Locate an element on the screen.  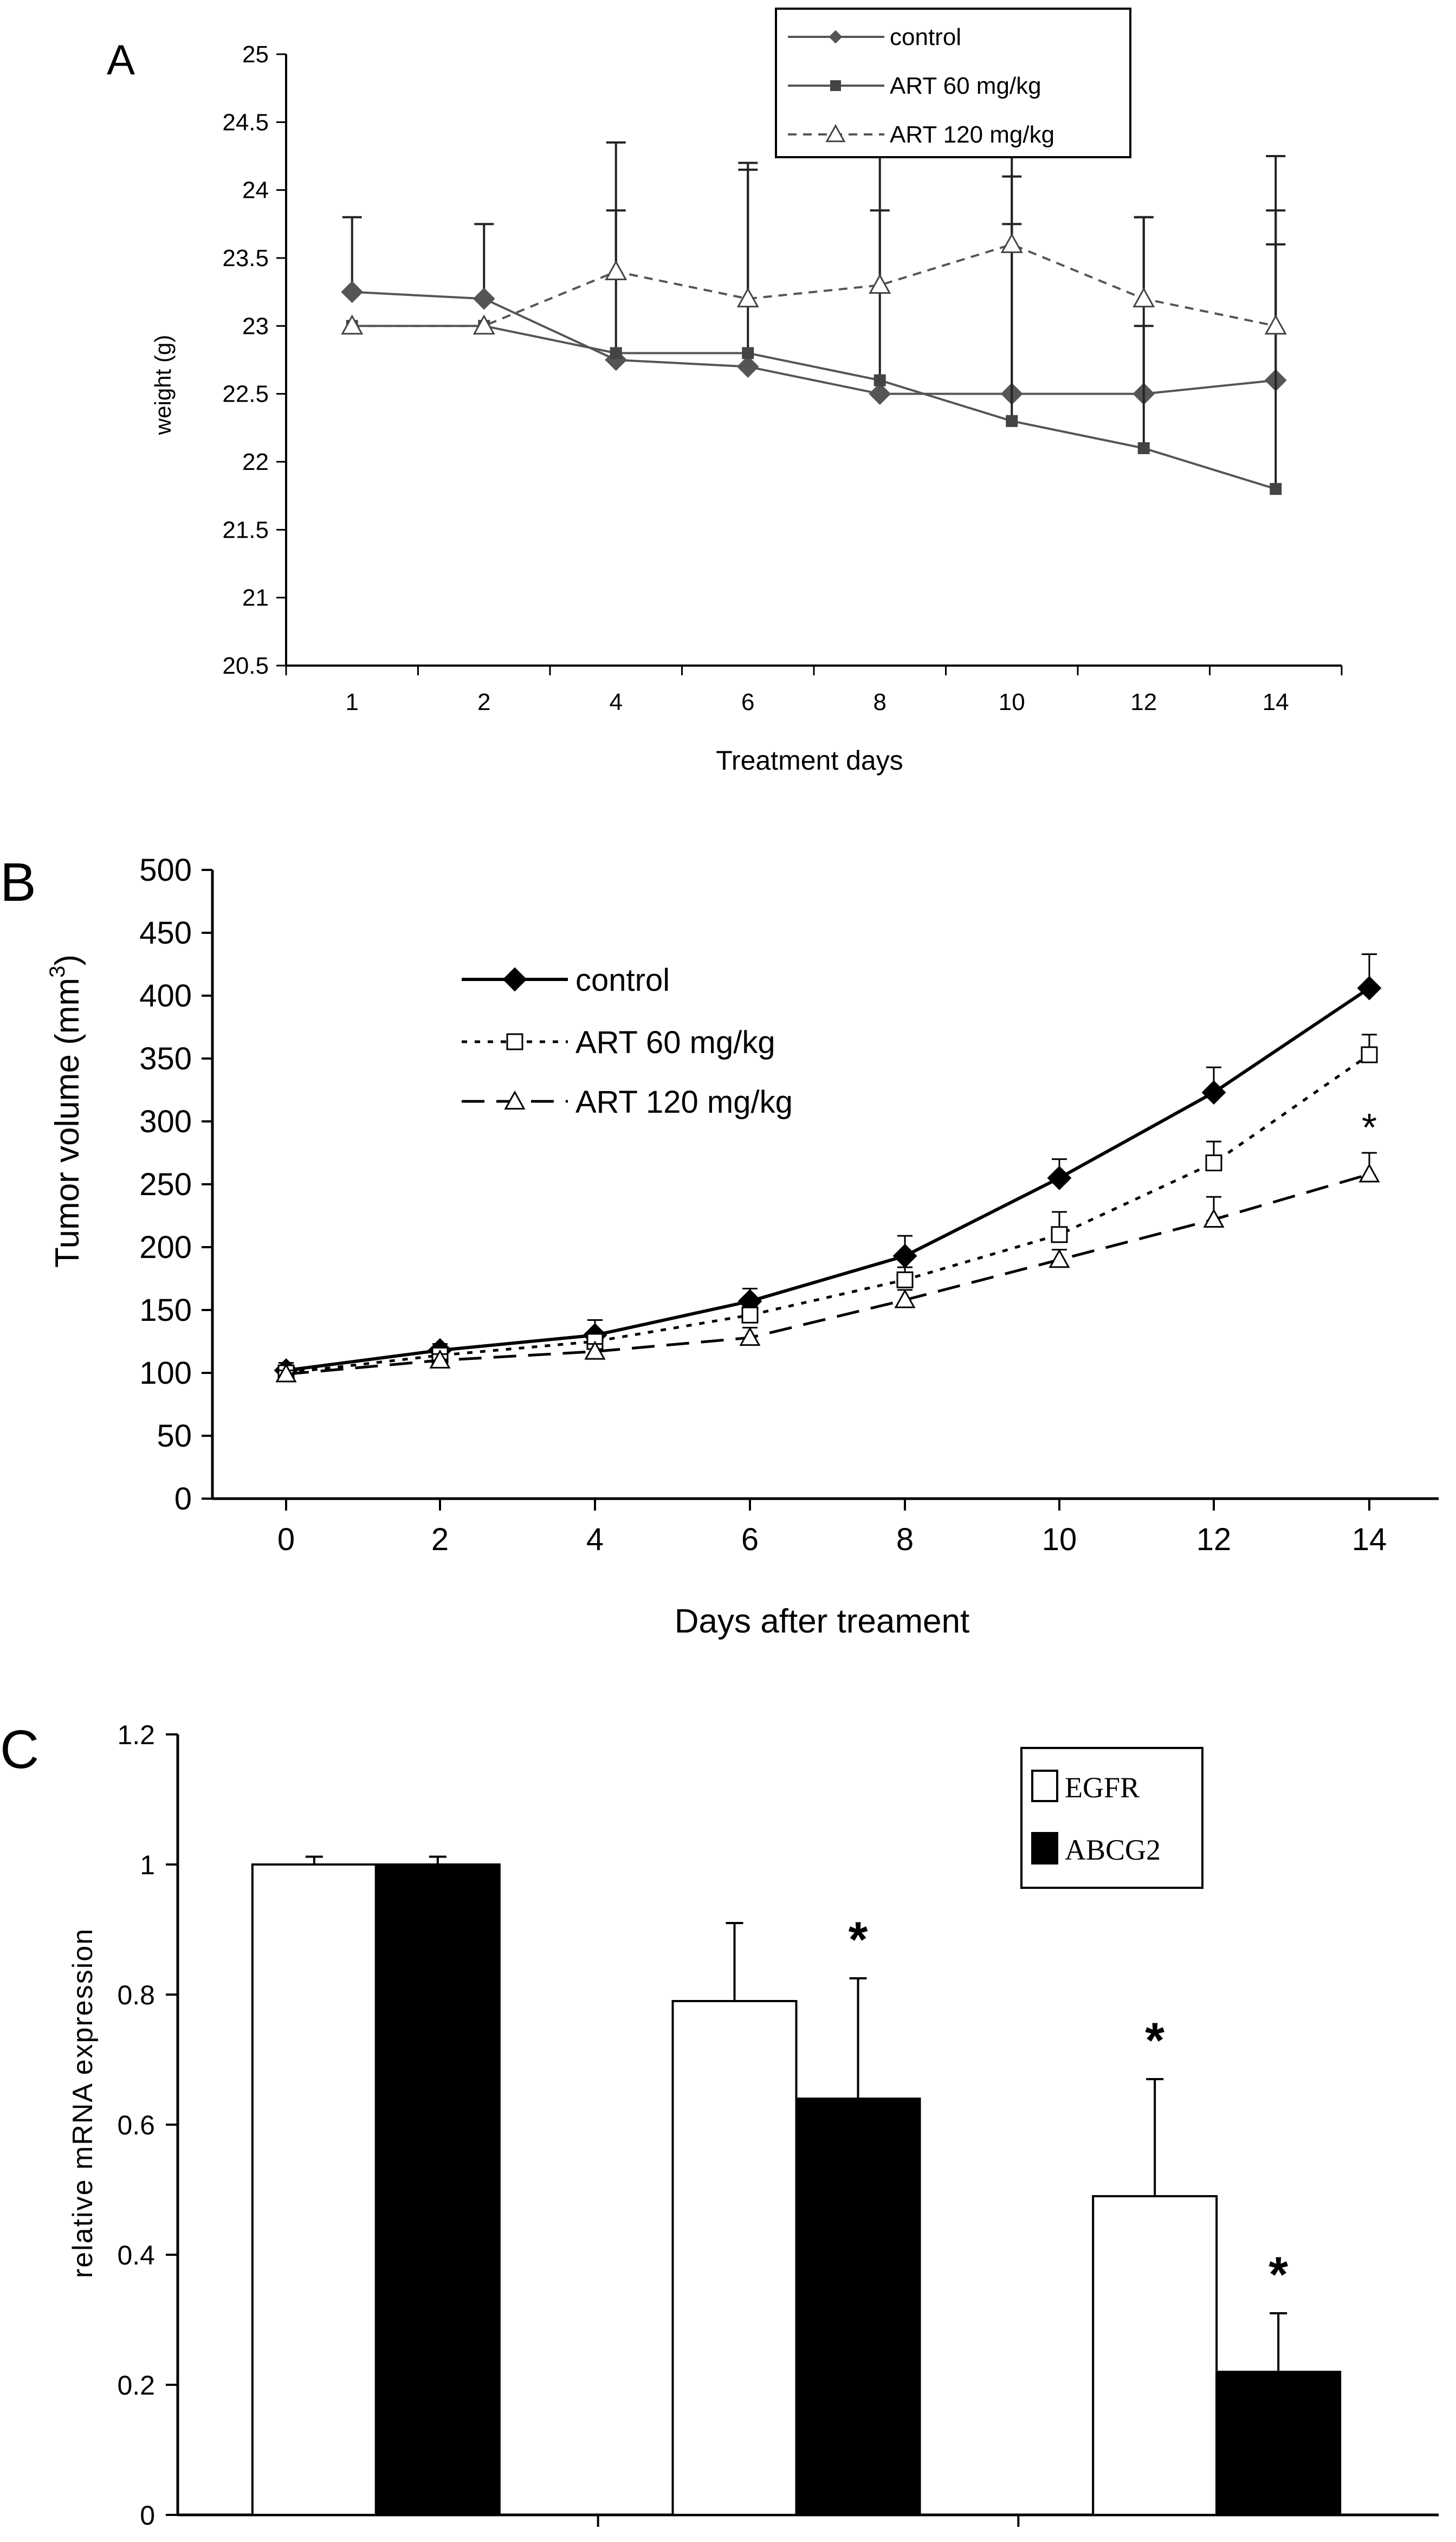
panel-b-y-tick-label: 100 is located at coordinates (165, 1373).